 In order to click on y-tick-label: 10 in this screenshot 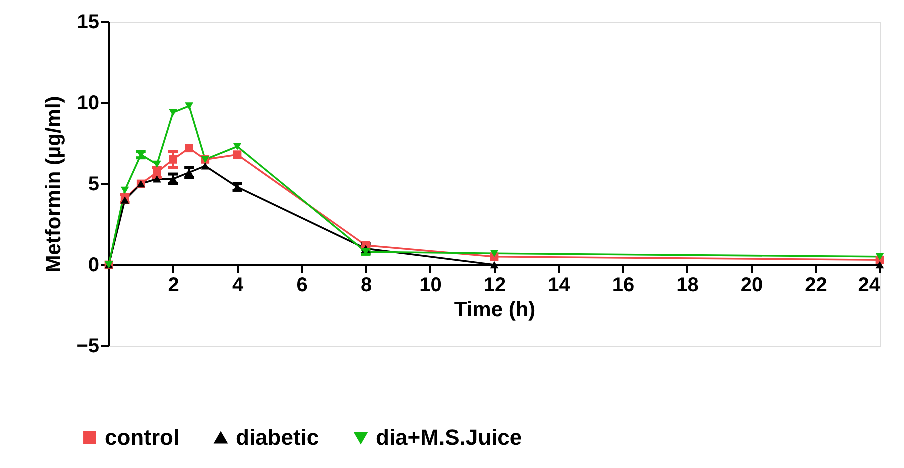, I will do `click(88, 103)`.